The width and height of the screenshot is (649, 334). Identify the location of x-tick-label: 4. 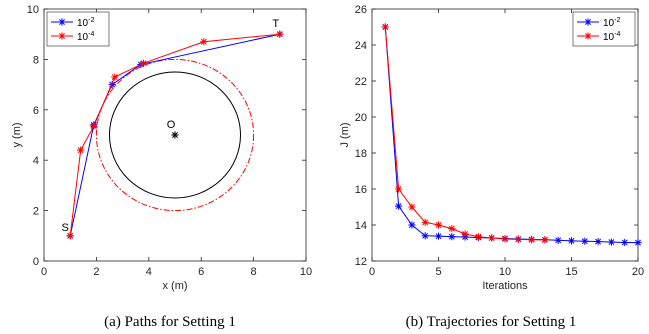
(149, 272).